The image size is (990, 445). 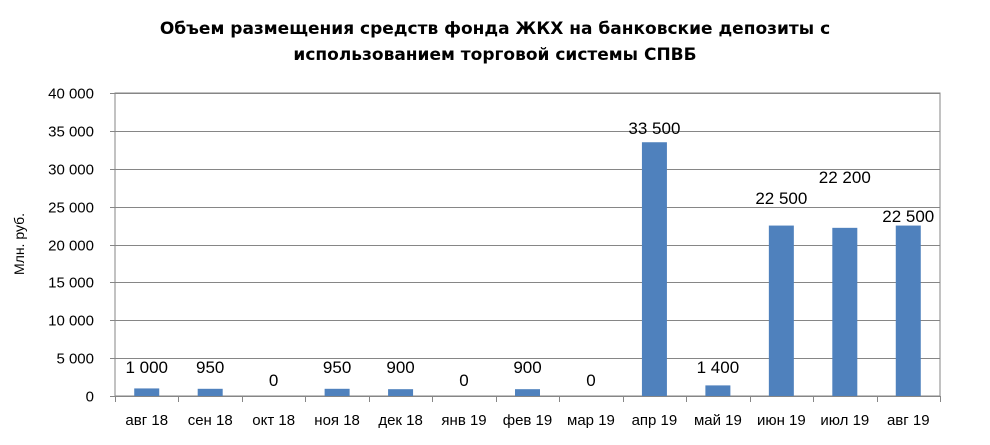 What do you see at coordinates (654, 128) in the screenshot?
I see `data-label: 33 500` at bounding box center [654, 128].